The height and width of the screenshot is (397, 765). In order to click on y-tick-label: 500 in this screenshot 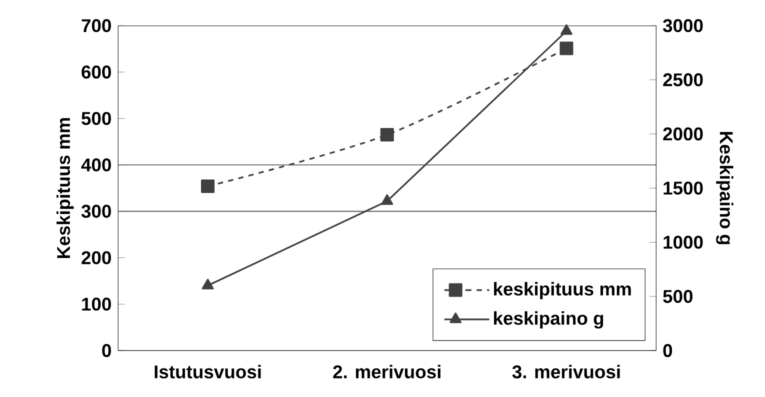, I will do `click(96, 119)`.